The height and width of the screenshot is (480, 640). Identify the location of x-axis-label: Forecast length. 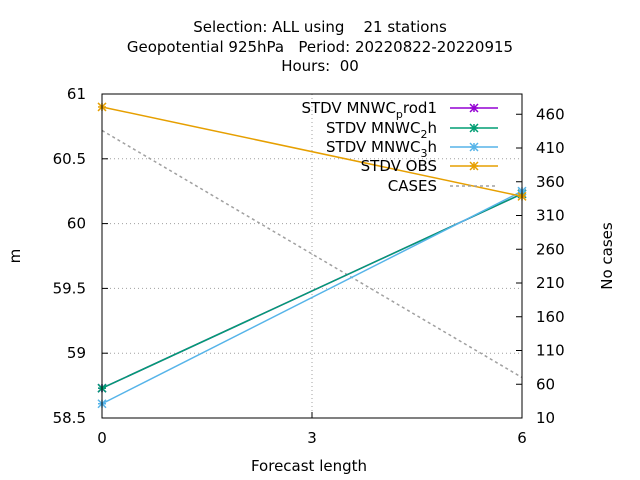
(309, 466).